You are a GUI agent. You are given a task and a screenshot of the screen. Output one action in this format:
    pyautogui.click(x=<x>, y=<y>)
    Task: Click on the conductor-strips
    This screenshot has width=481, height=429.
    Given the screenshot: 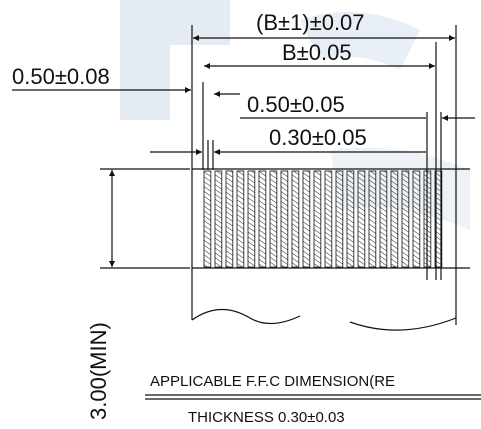 What is the action you would take?
    pyautogui.click(x=323, y=219)
    